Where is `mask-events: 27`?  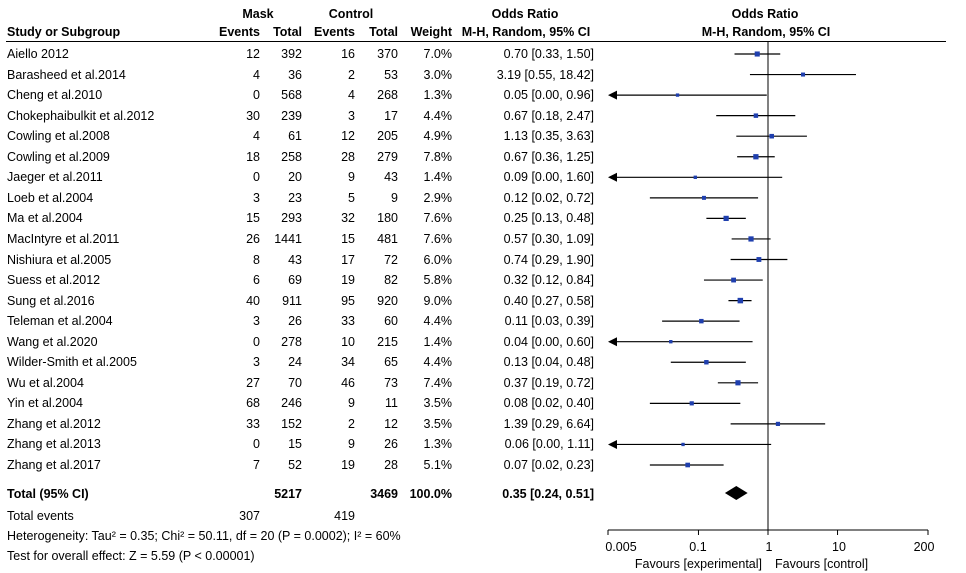
mask-events: 27 is located at coordinates (253, 382).